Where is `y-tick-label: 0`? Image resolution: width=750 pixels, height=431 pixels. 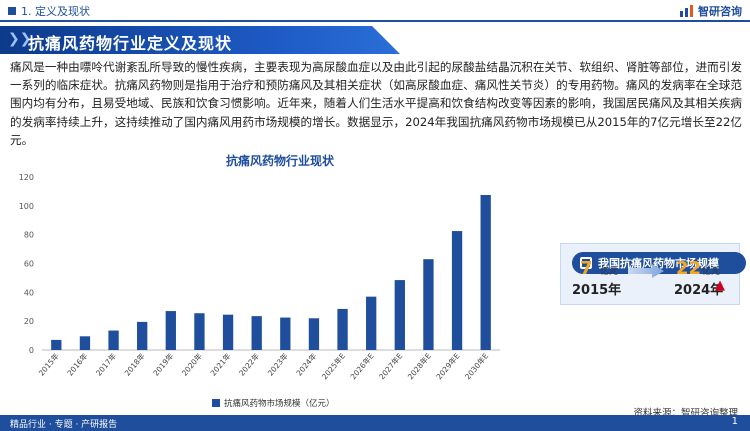
y-tick-label: 0 is located at coordinates (31, 350).